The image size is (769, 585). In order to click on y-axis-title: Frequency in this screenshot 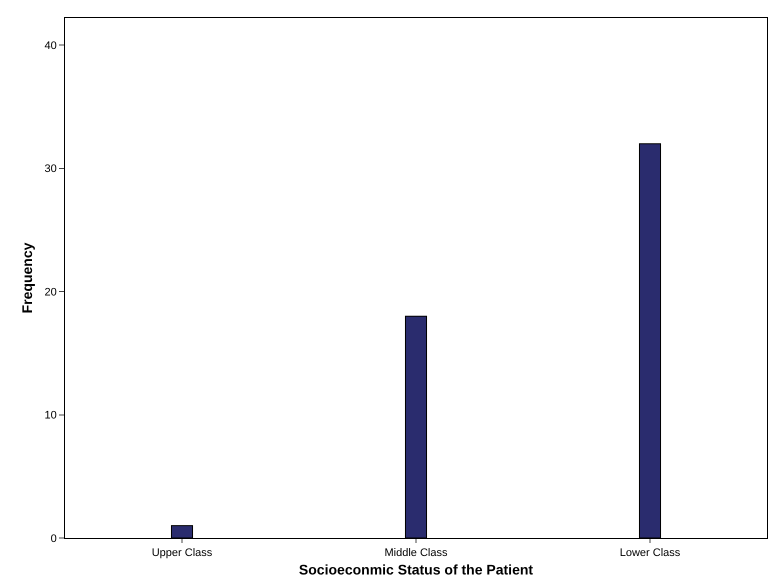, I will do `click(27, 278)`.